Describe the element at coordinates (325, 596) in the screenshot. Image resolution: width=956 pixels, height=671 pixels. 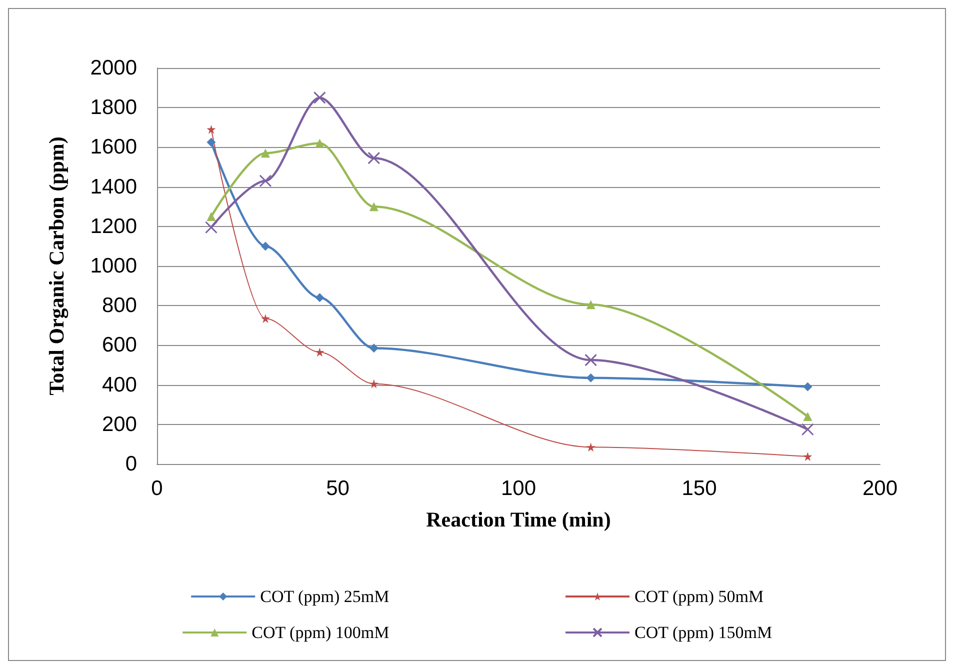
I see `legend-label: COT (ppm) 25mM` at that location.